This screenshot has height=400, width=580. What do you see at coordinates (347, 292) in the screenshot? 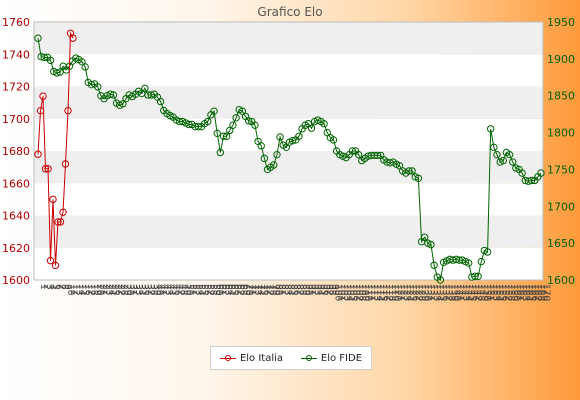
I see `x-tick-label: 103` at bounding box center [347, 292].